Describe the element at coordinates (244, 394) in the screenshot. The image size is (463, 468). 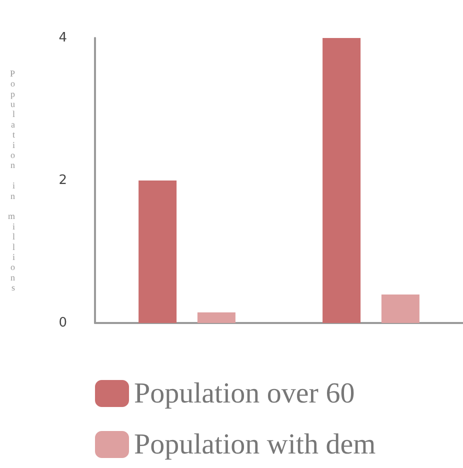
I see `legend-label: Population over 60` at that location.